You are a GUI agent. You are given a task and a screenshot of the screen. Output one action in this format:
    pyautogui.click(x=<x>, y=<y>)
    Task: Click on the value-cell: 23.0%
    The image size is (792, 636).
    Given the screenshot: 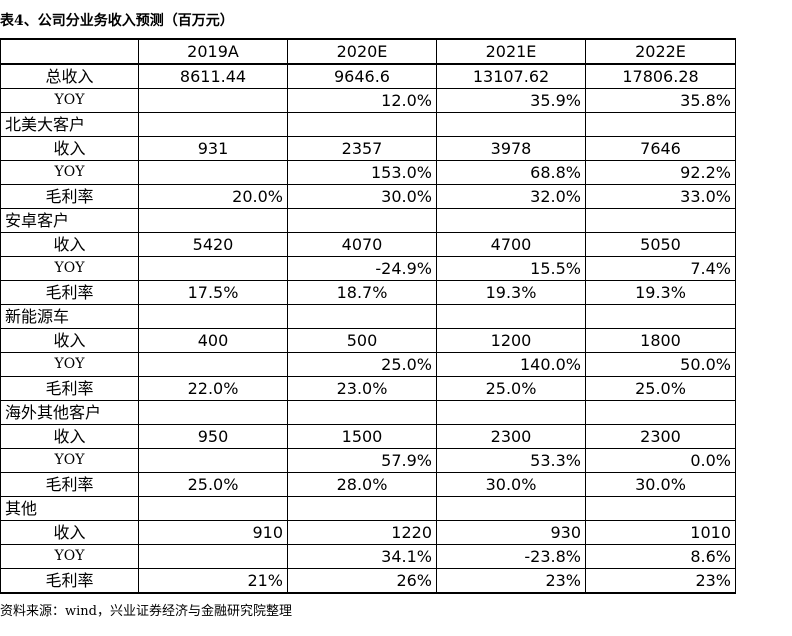 What is the action you would take?
    pyautogui.click(x=362, y=388)
    